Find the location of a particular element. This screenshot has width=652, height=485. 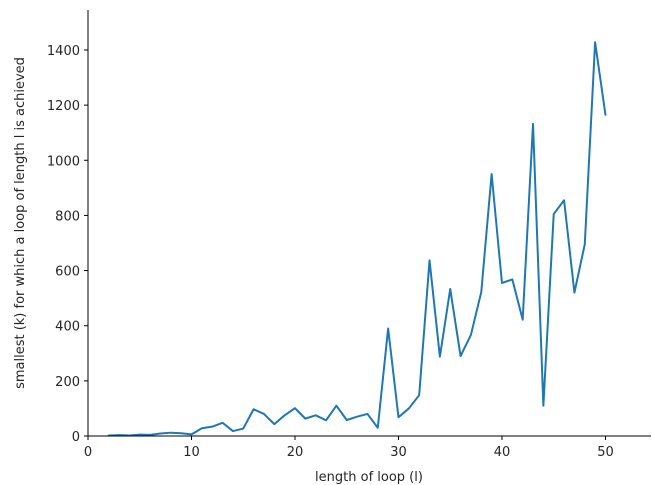

x-tick-label: 40 is located at coordinates (502, 452).